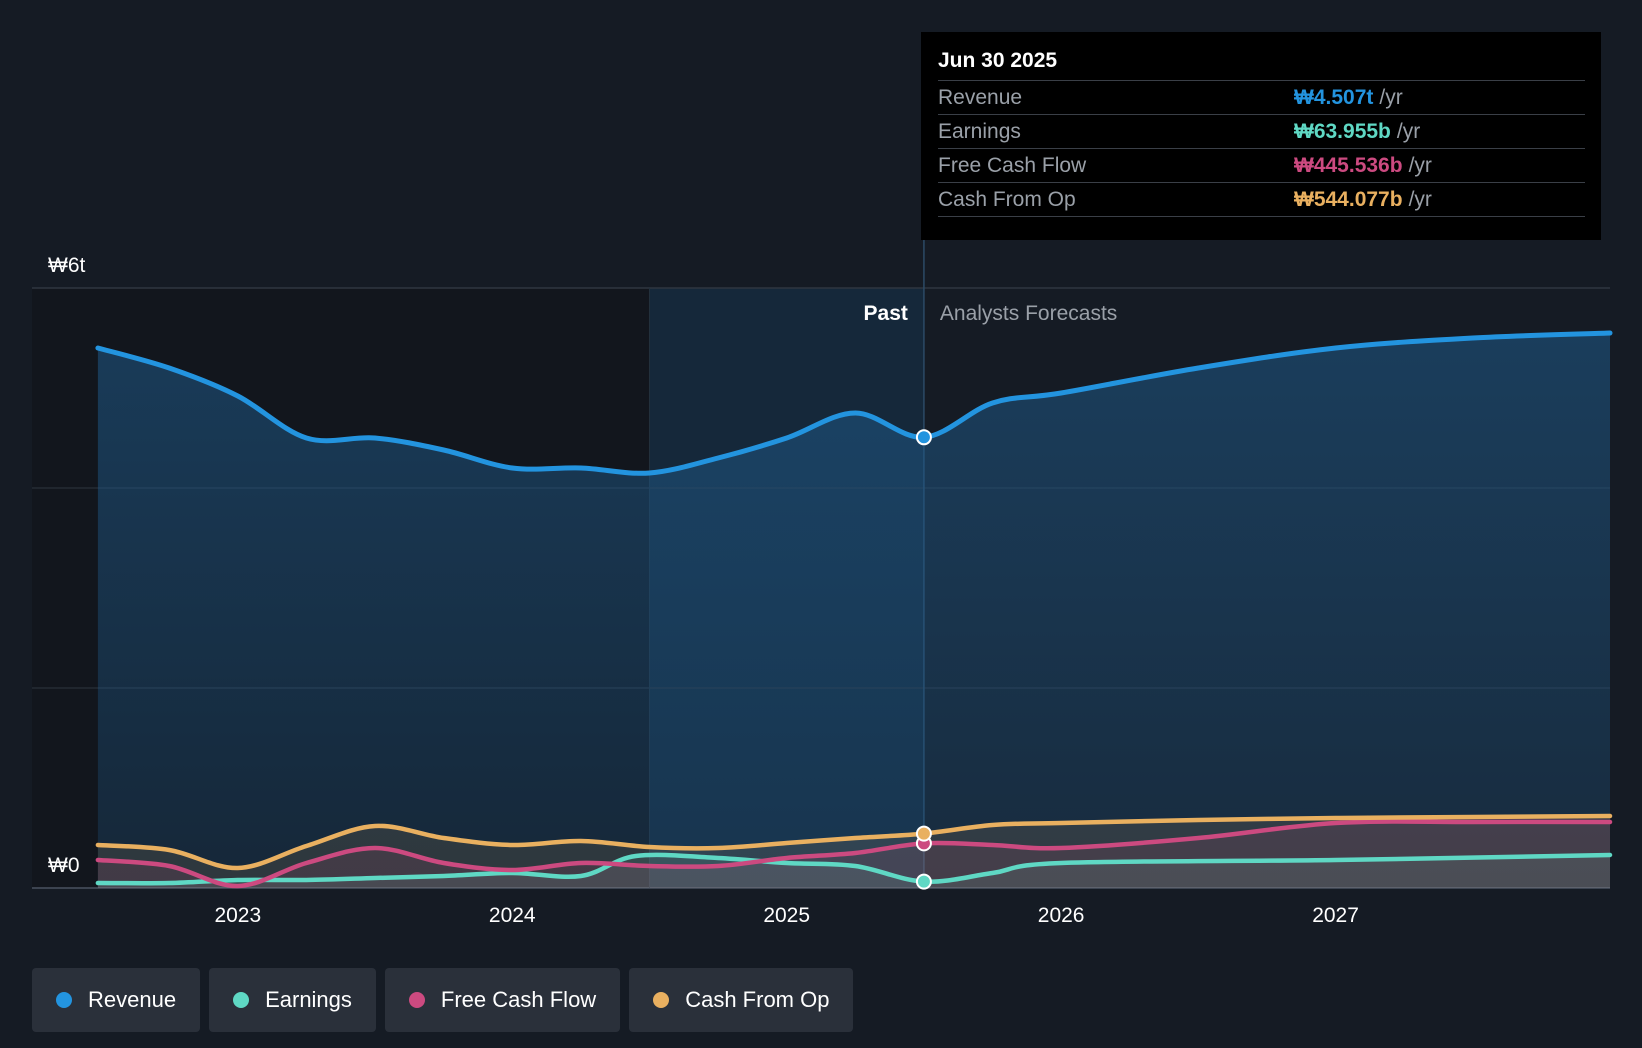 Image resolution: width=1642 pixels, height=1048 pixels. What do you see at coordinates (923, 881) in the screenshot?
I see `earnings-marker` at bounding box center [923, 881].